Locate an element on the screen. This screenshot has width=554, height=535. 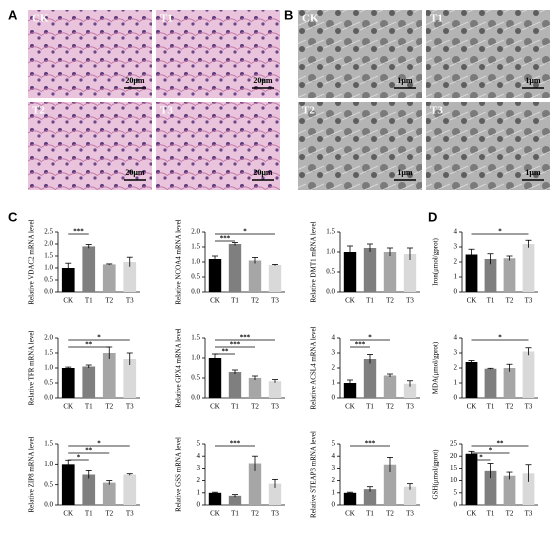
image-label: T3 is located at coordinates (166, 111).